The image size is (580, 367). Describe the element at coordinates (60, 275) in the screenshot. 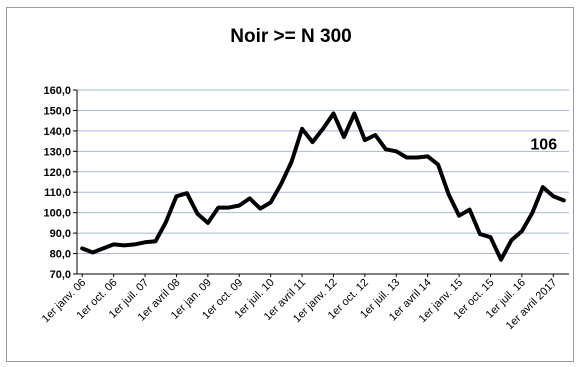

I see `y-tick-label: 70,0` at that location.